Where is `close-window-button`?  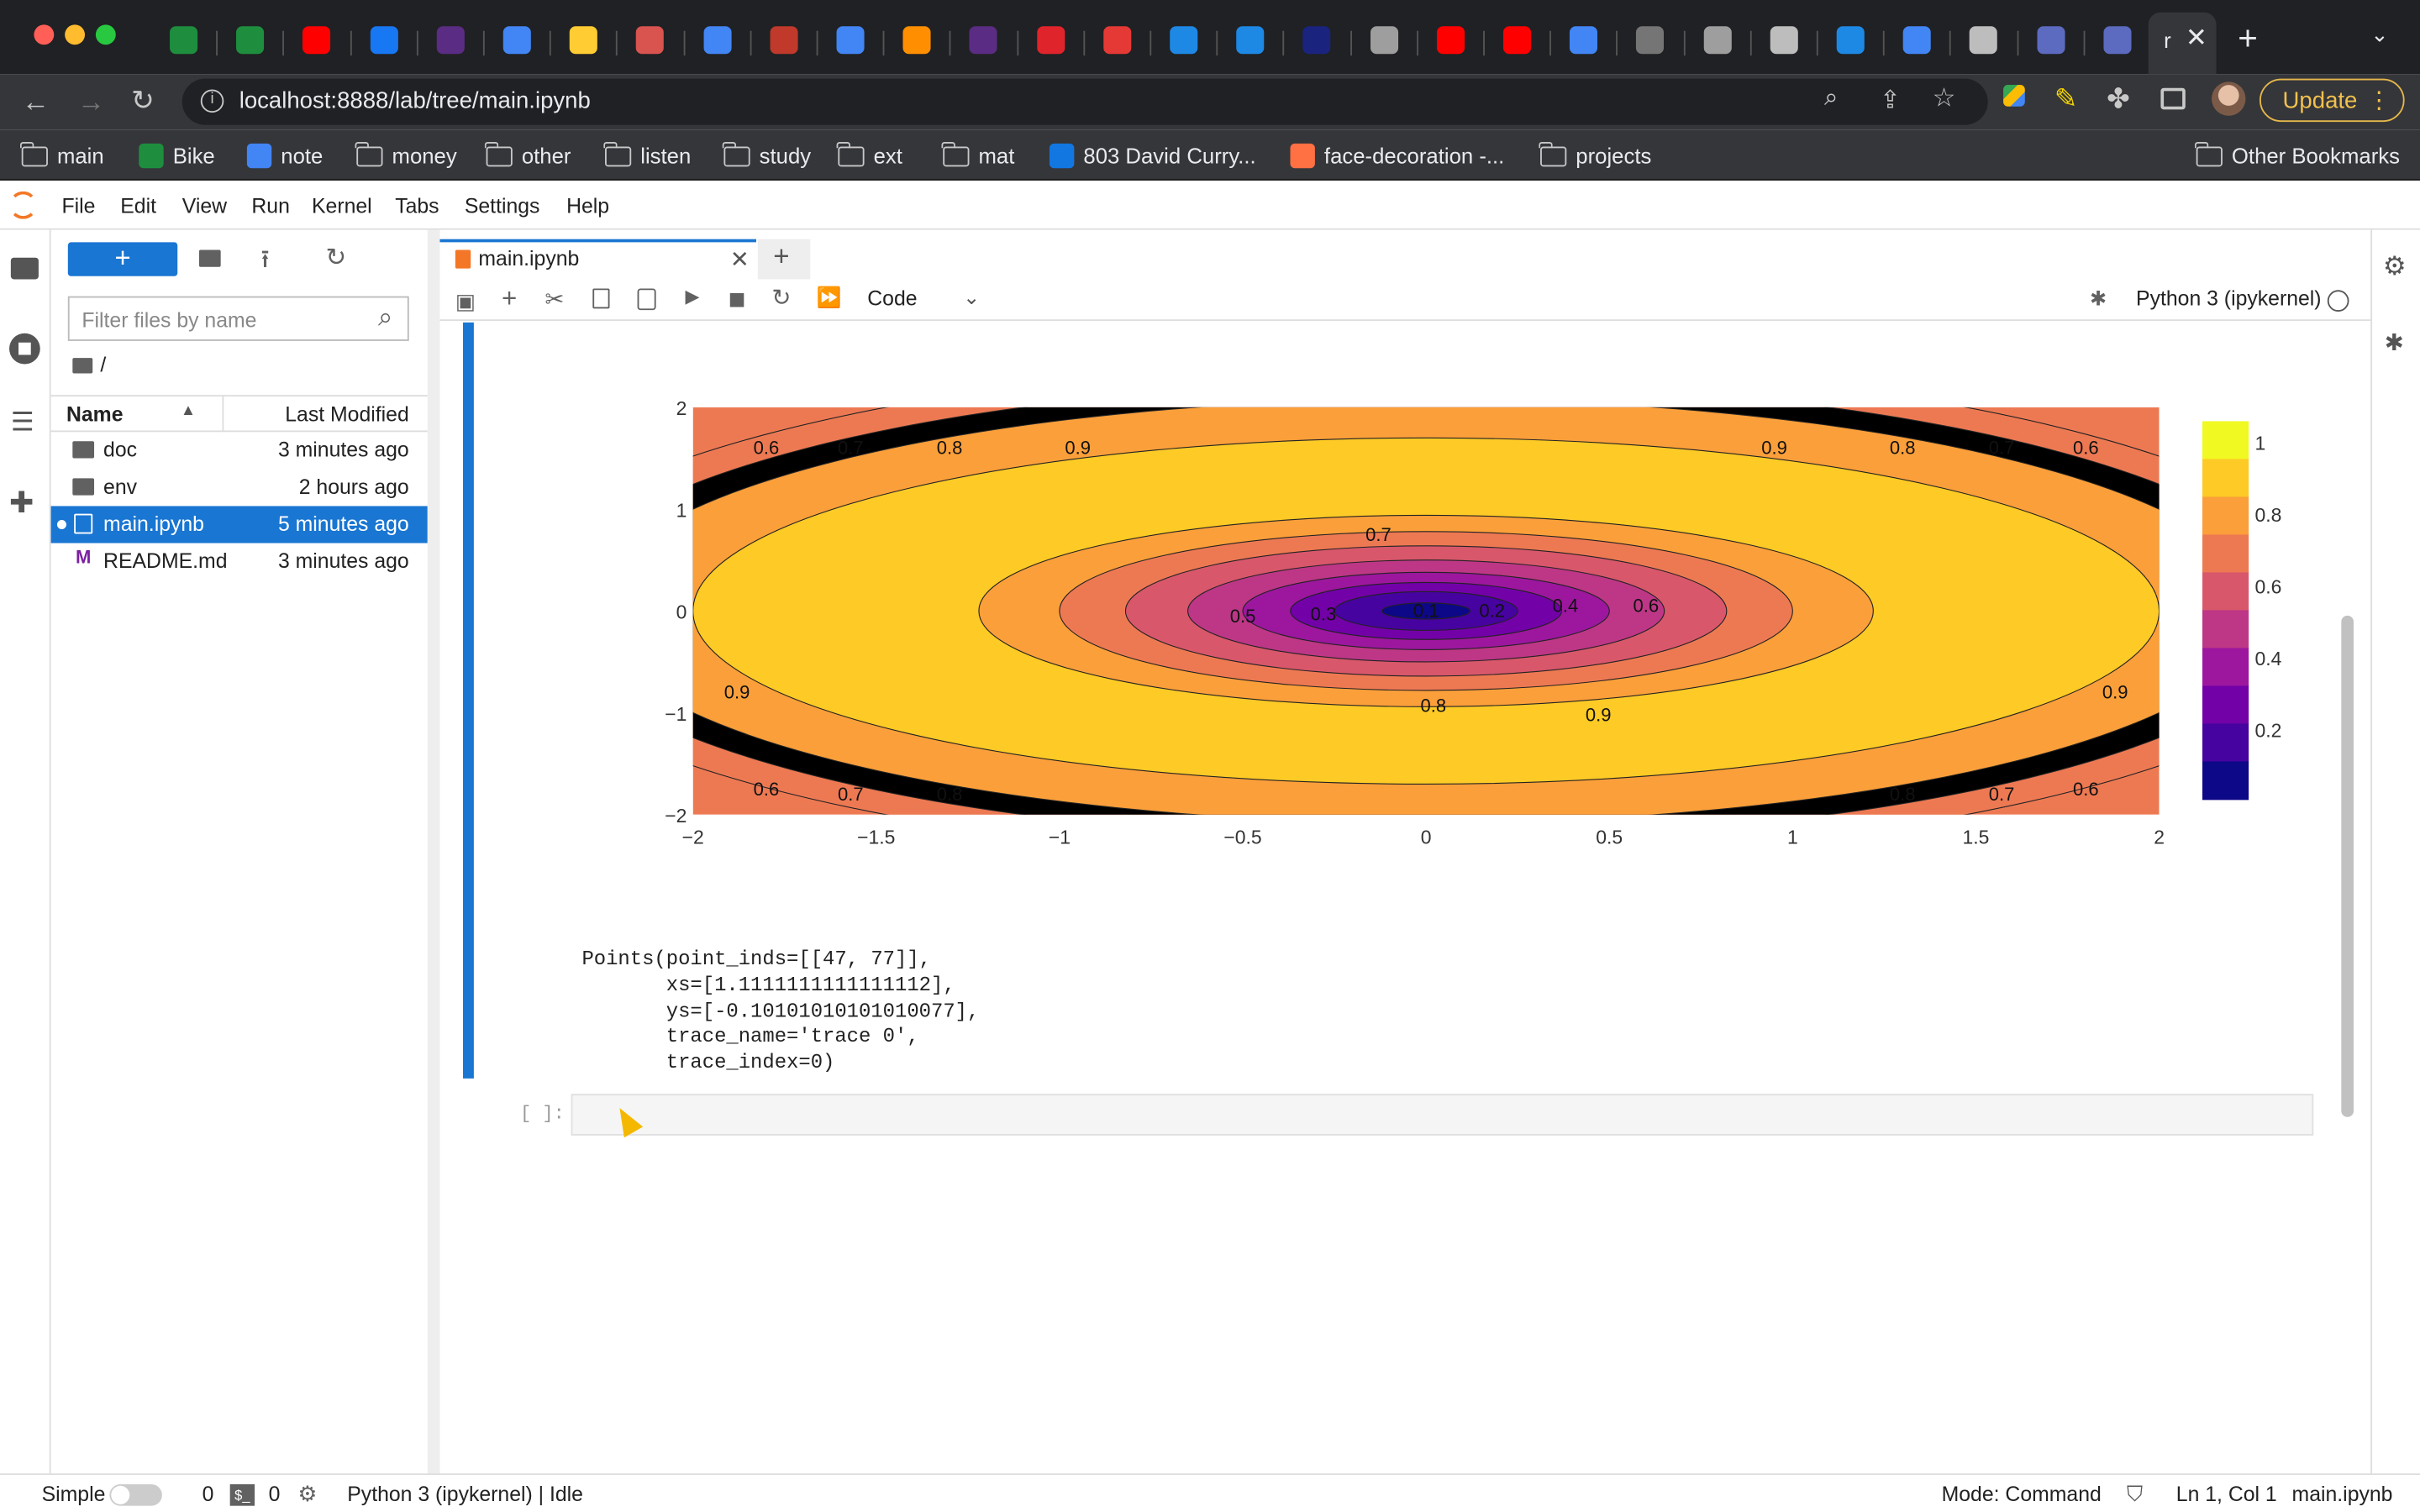 close-window-button is located at coordinates (44, 34).